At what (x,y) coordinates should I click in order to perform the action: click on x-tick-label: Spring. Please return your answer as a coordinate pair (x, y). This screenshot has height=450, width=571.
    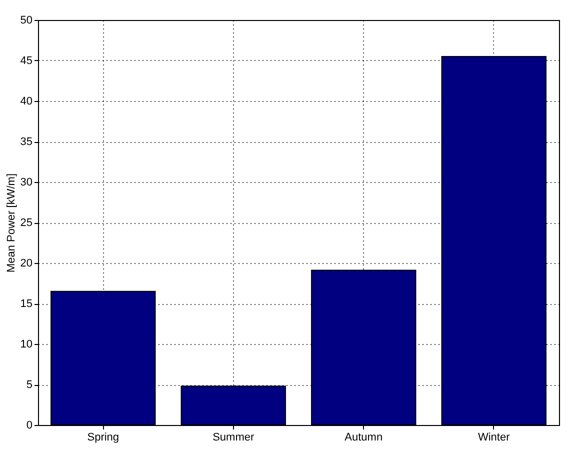
    Looking at the image, I should click on (103, 438).